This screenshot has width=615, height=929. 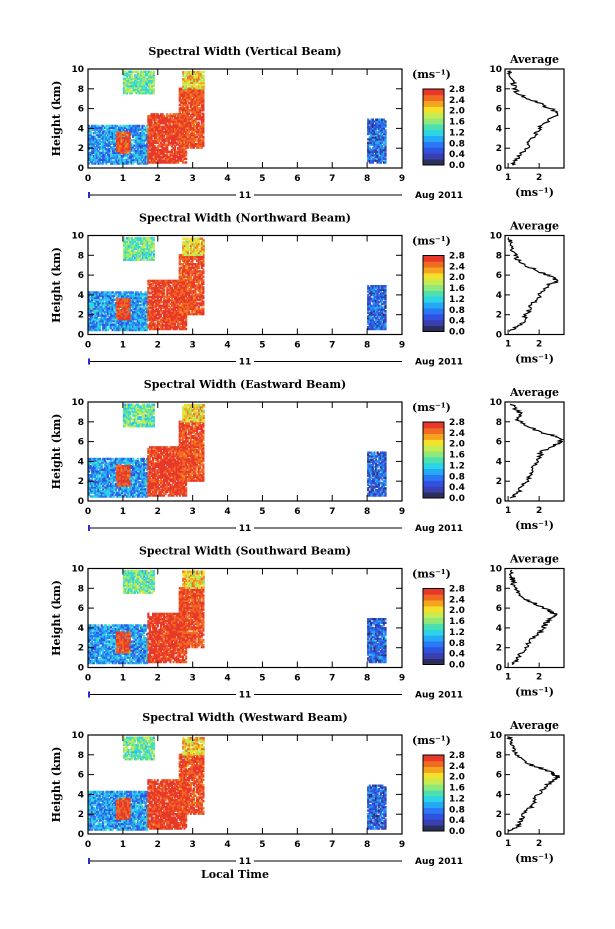 I want to click on y-axis-label: Height (km), so click(x=56, y=119).